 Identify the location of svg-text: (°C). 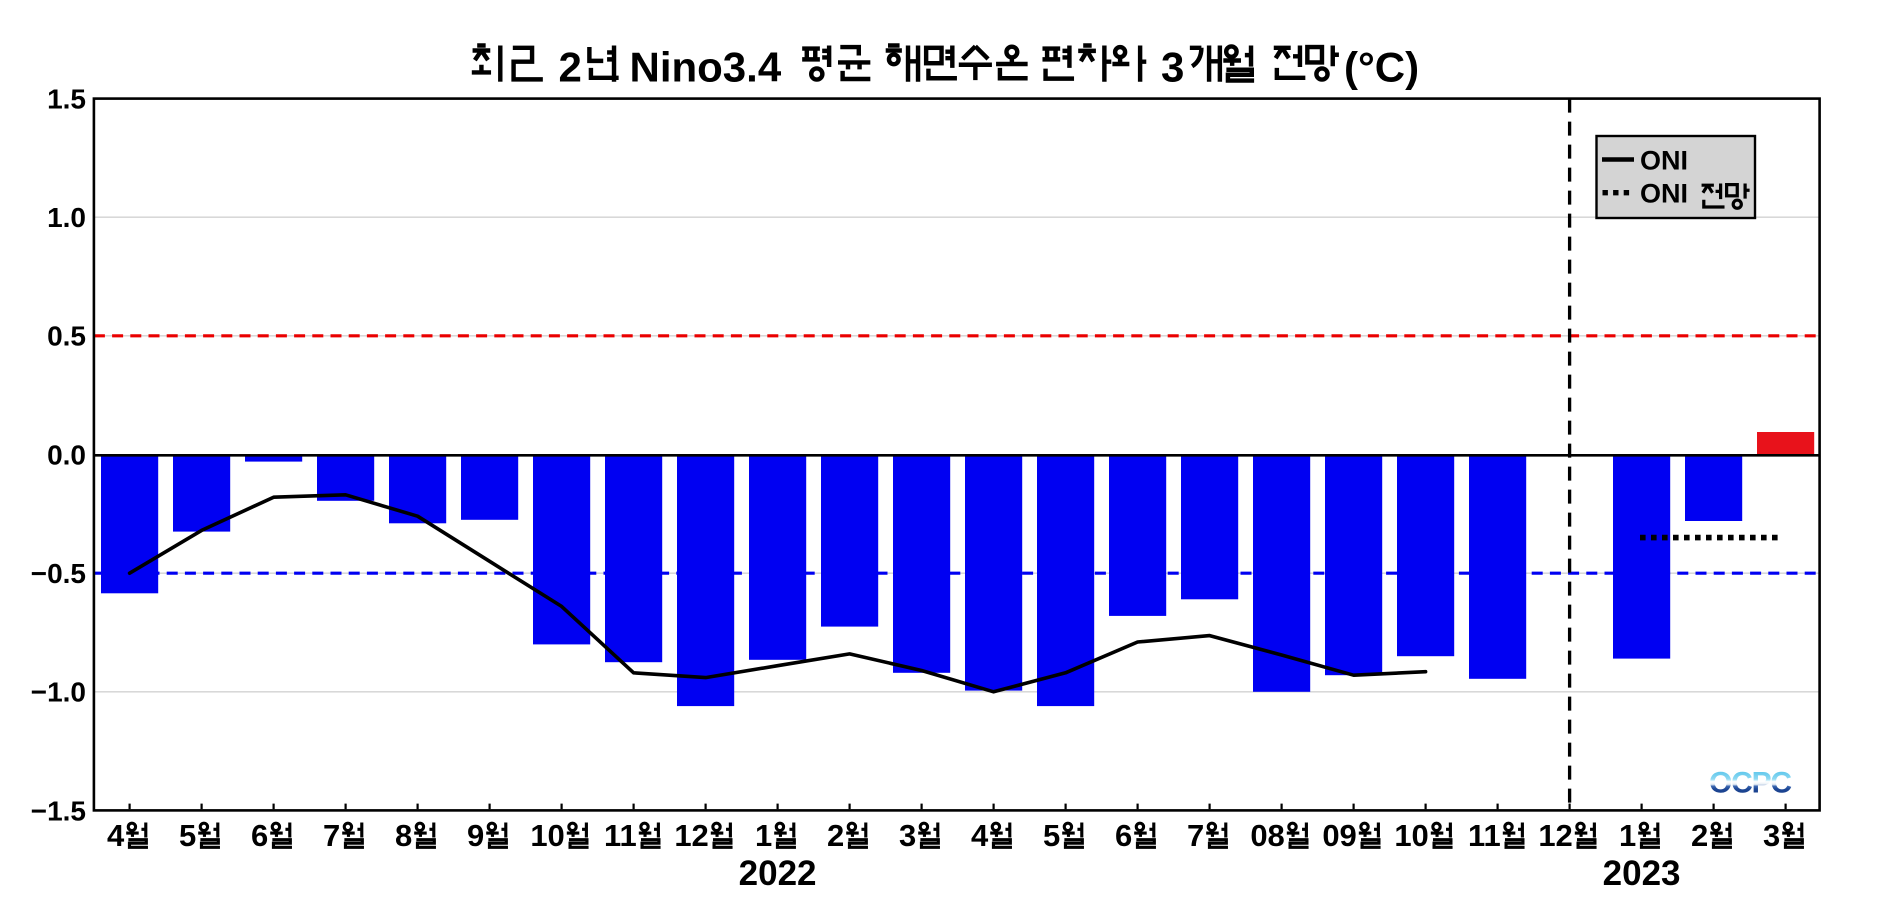
(1381, 67).